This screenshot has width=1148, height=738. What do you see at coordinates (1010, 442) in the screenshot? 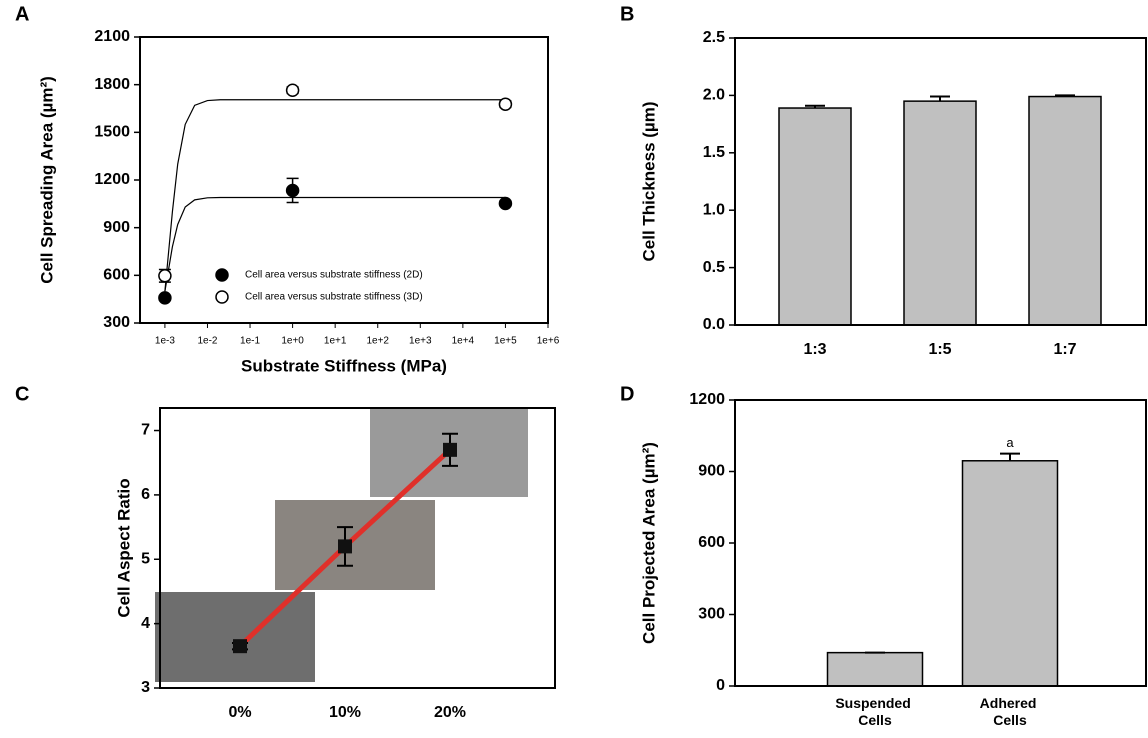
I see `annotation: a` at bounding box center [1010, 442].